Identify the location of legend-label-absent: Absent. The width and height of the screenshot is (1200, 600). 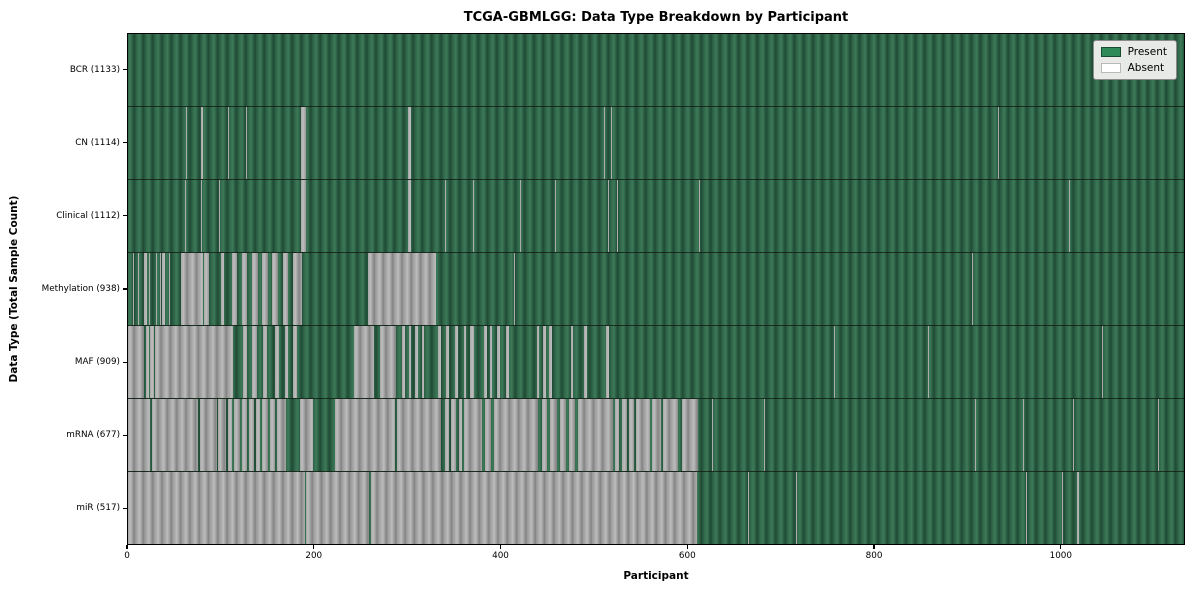
(1146, 68).